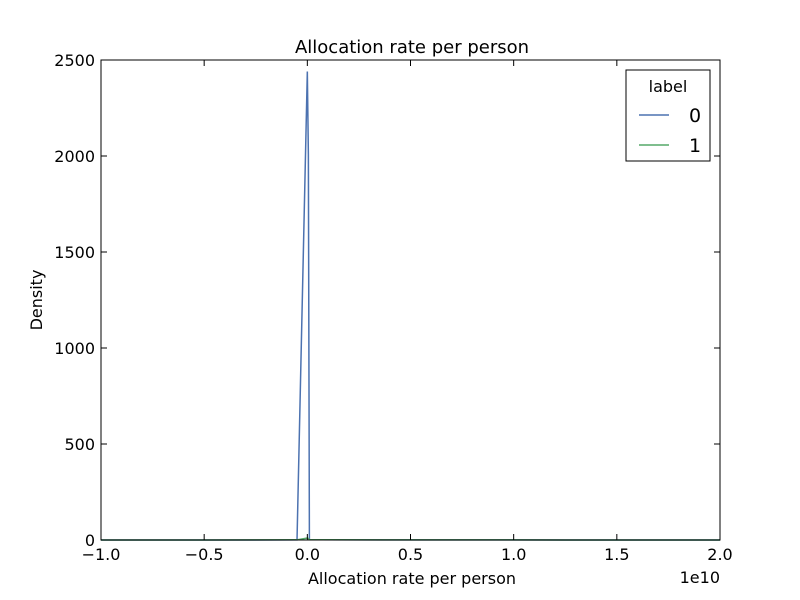 The image size is (800, 600). Describe the element at coordinates (412, 47) in the screenshot. I see `chart-title: Allocation rate per person` at that location.